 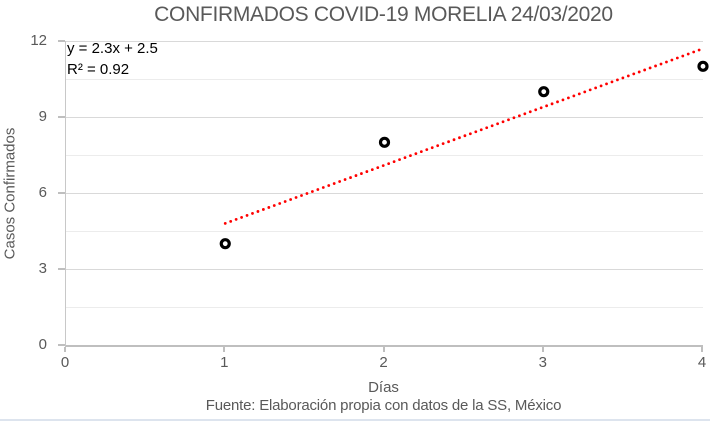 I want to click on x-tick-label-4: 4, so click(x=702, y=362).